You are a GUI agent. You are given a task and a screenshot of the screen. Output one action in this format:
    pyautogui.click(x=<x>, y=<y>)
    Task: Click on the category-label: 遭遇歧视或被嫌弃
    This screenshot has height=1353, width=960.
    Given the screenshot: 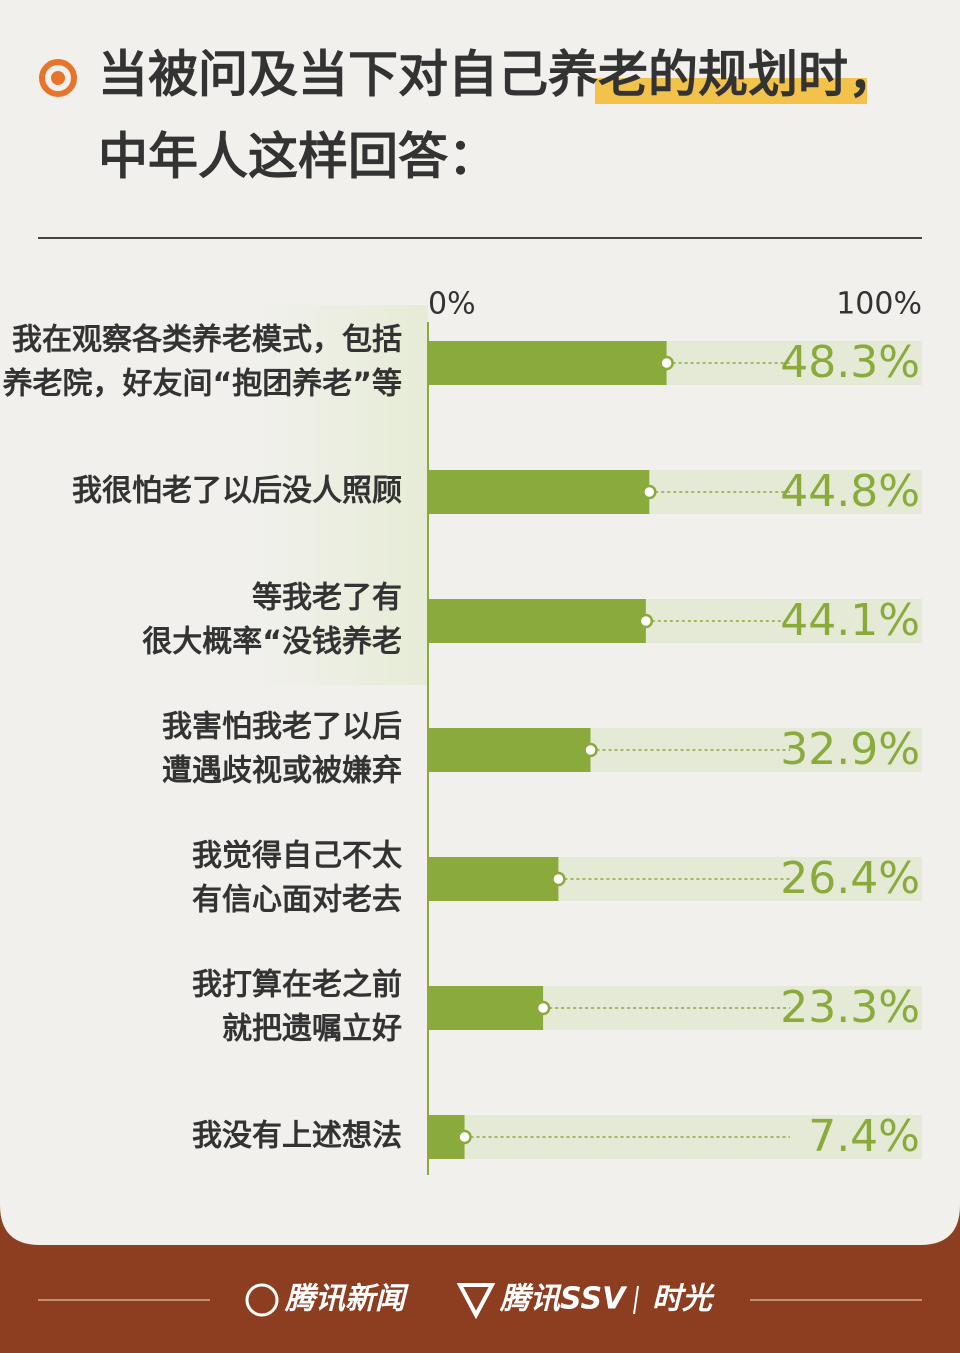 What is the action you would take?
    pyautogui.click(x=282, y=771)
    